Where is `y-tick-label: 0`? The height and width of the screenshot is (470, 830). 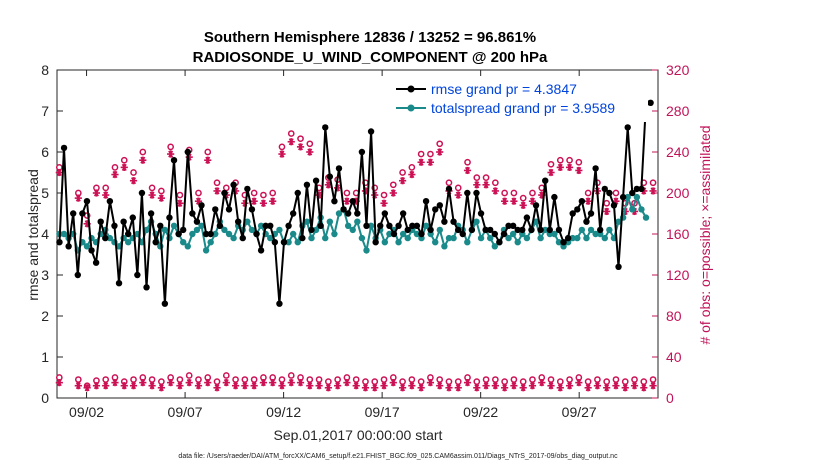
y-tick-label: 0 is located at coordinates (45, 398).